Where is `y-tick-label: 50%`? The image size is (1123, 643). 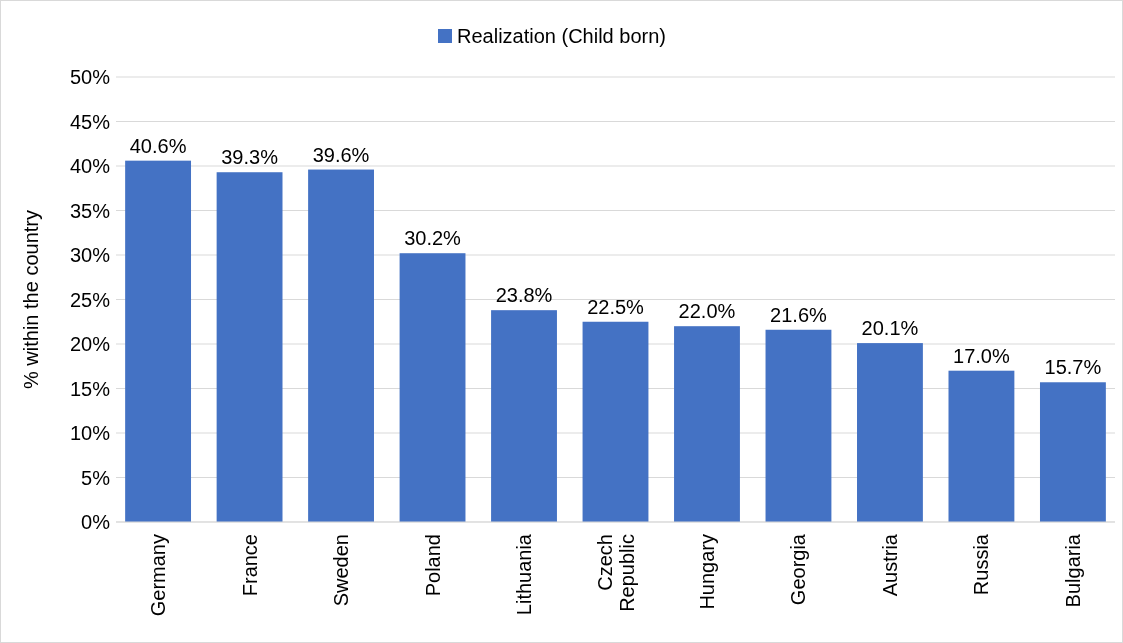 y-tick-label: 50% is located at coordinates (90, 77).